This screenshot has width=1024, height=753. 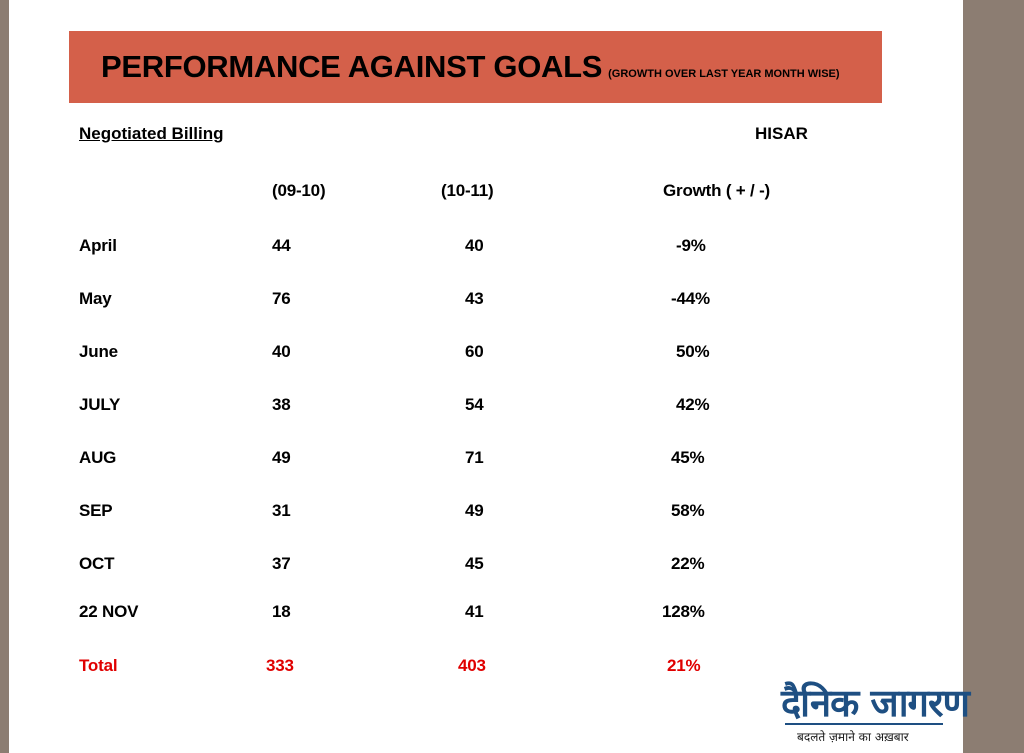 What do you see at coordinates (472, 665) in the screenshot?
I see `total-value-1011: 403` at bounding box center [472, 665].